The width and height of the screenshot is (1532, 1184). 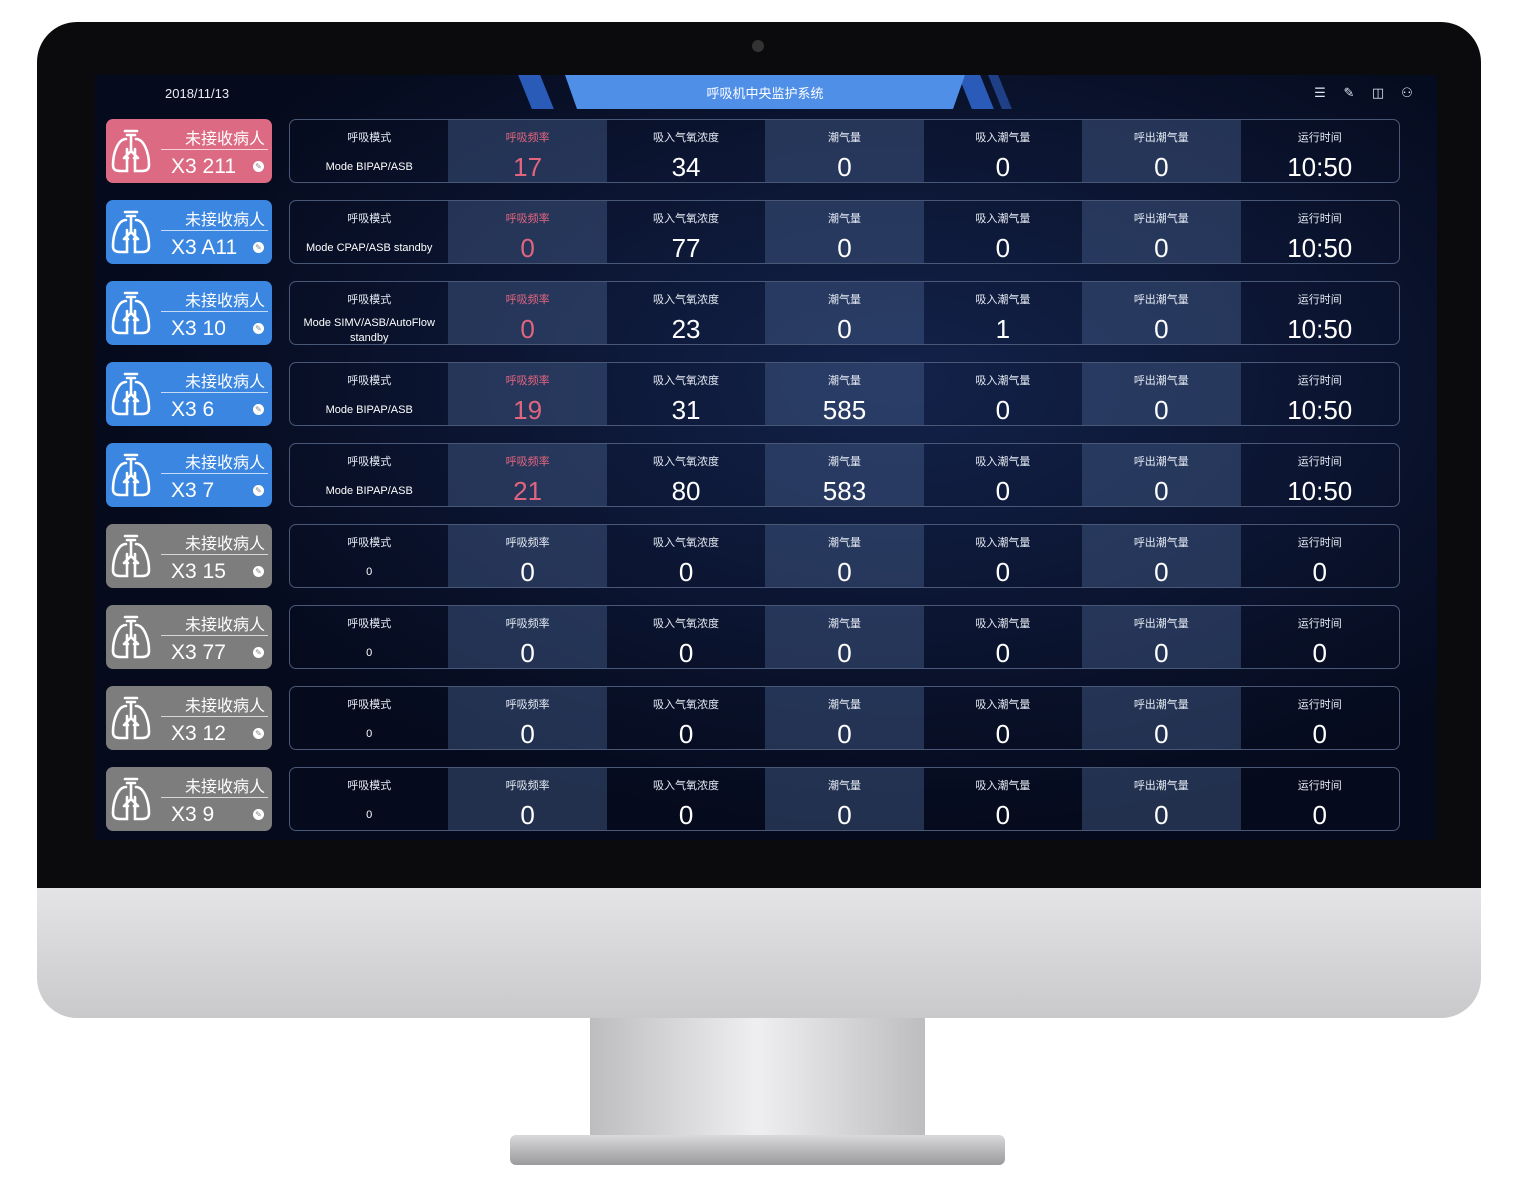 I want to click on freq-value: 21, so click(x=528, y=491).